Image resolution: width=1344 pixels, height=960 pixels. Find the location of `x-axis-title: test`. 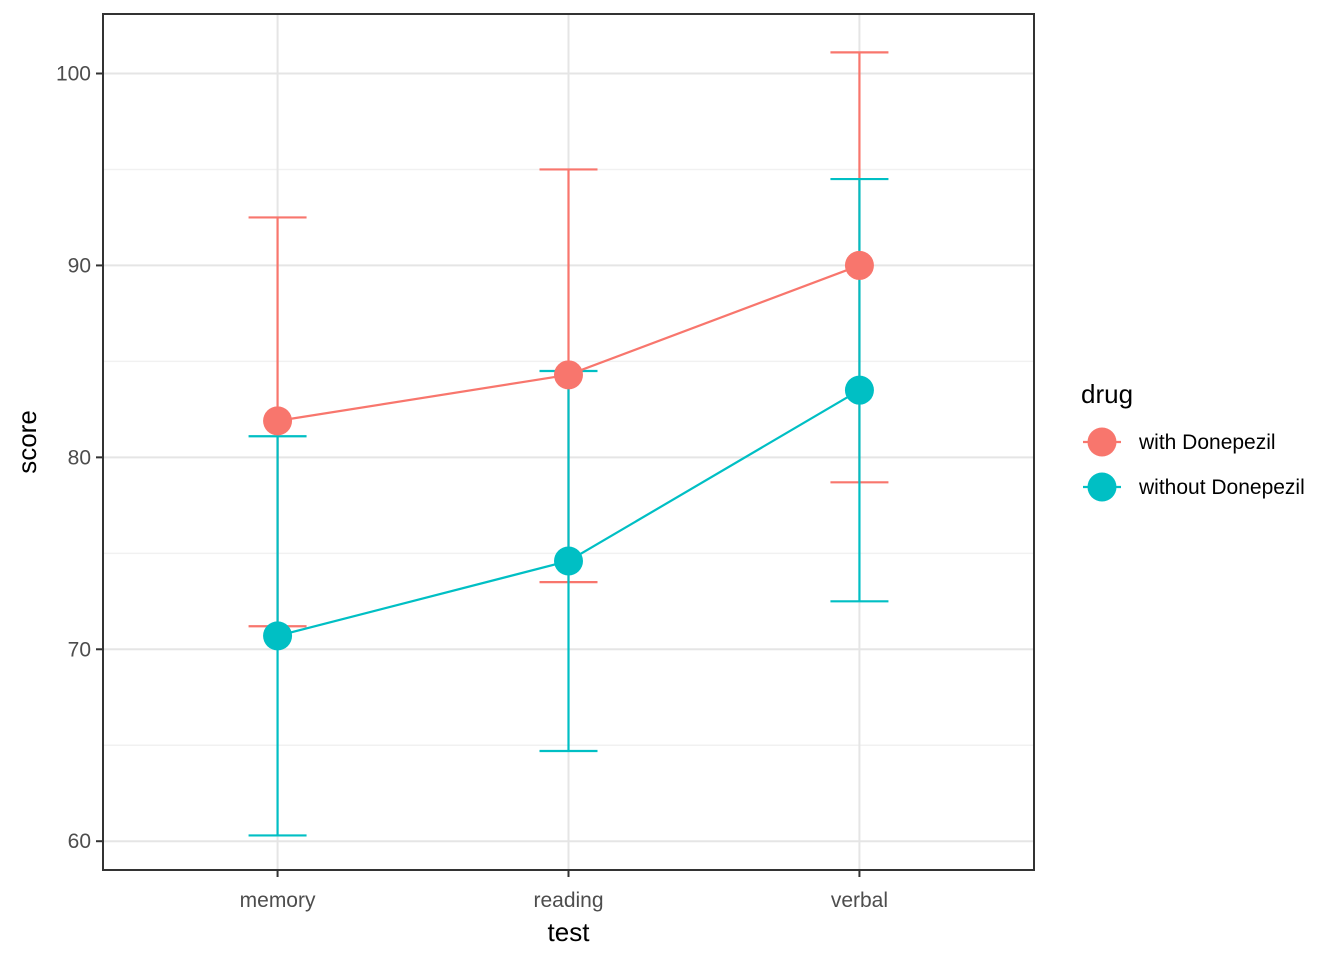

x-axis-title: test is located at coordinates (569, 932).